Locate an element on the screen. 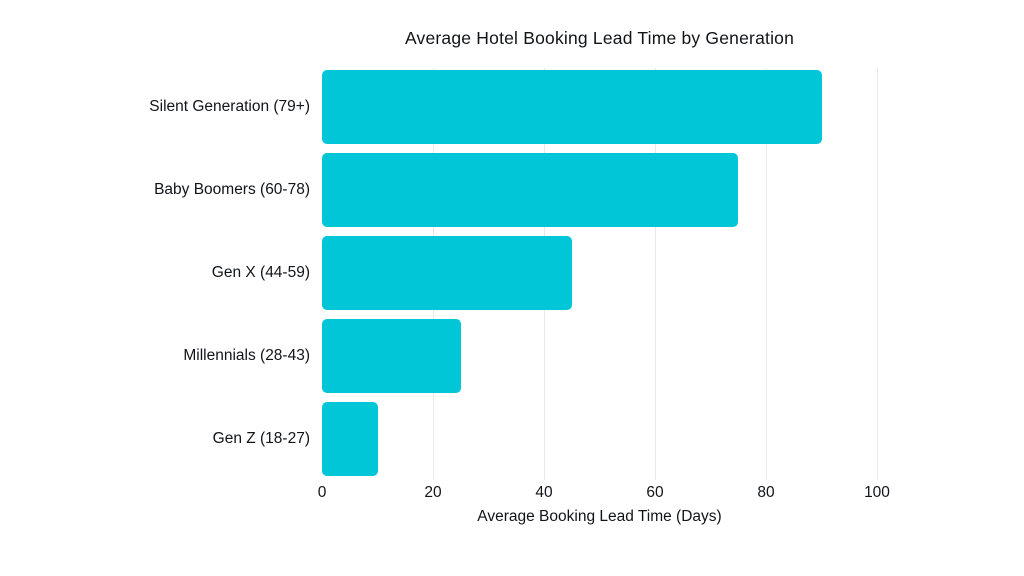 This screenshot has height=576, width=1024. y-axis-label-2: Gen X (44-59) is located at coordinates (260, 272).